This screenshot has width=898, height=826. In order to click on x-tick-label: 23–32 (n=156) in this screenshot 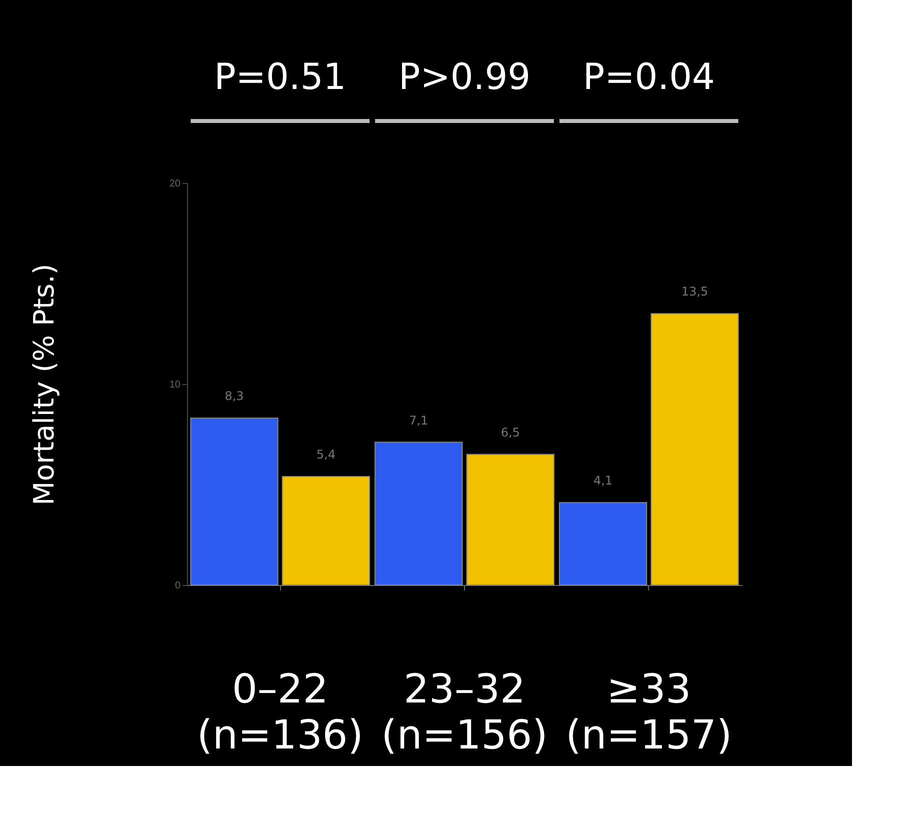, I will do `click(464, 712)`.